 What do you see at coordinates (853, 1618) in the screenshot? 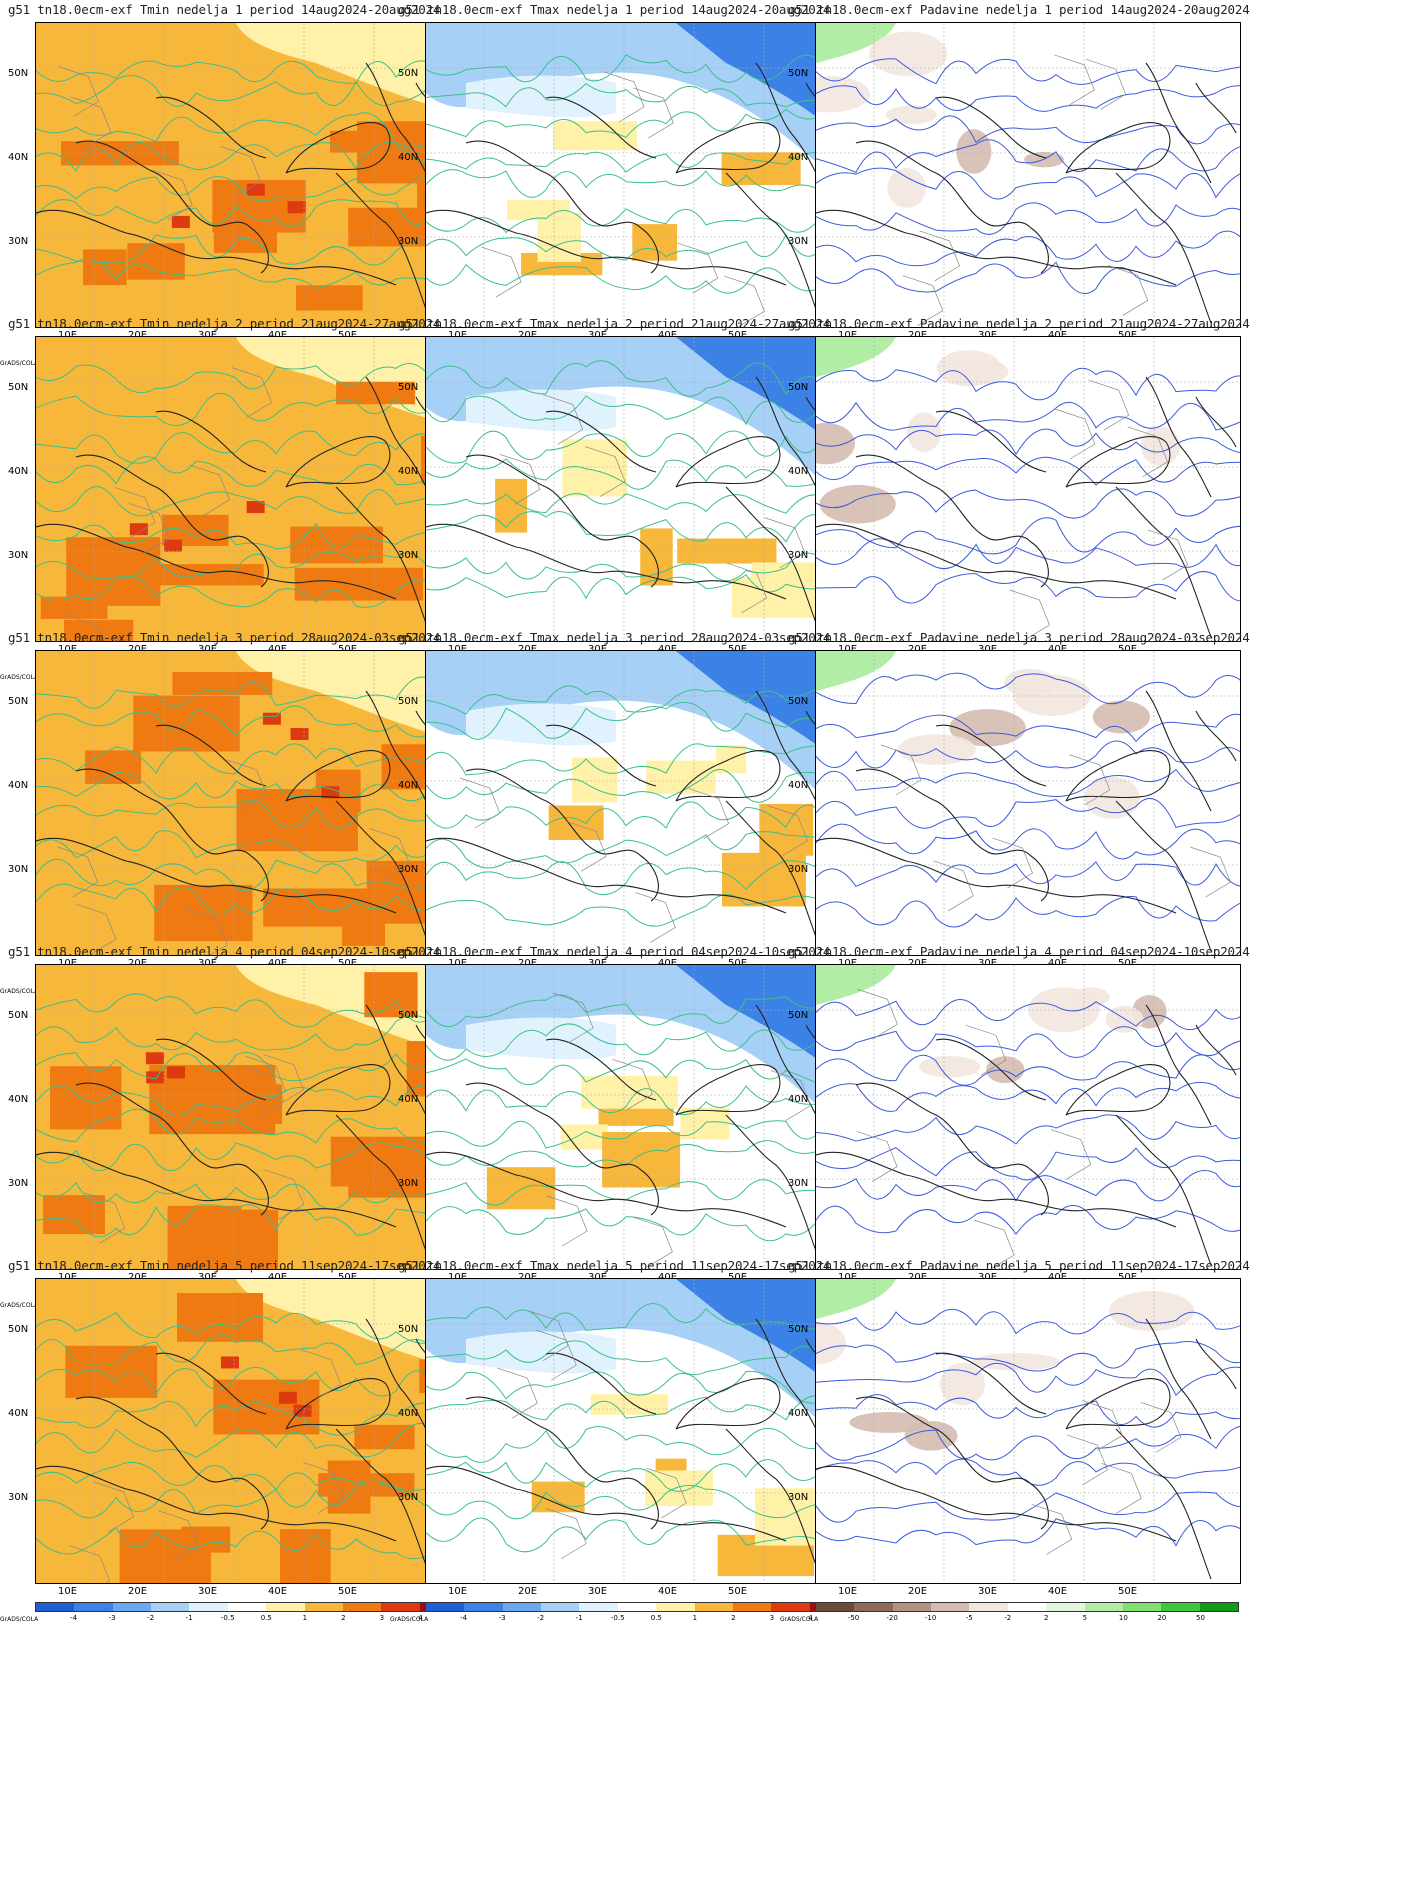
I see `colorbar-tick-label: -50` at bounding box center [853, 1618].